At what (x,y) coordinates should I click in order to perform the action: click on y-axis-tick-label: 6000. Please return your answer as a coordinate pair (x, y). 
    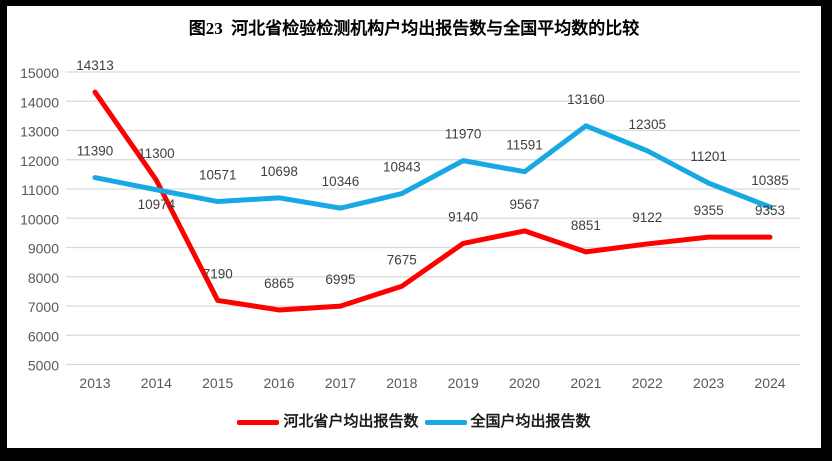
    Looking at the image, I should click on (43, 336).